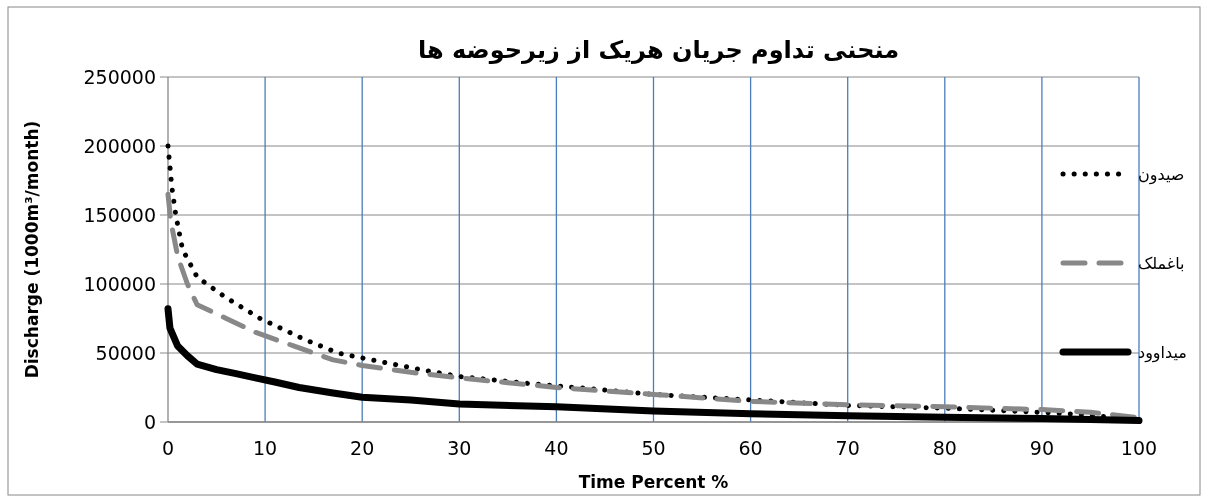 Image resolution: width=1208 pixels, height=504 pixels. What do you see at coordinates (265, 448) in the screenshot?
I see `x-tick-label: 10` at bounding box center [265, 448].